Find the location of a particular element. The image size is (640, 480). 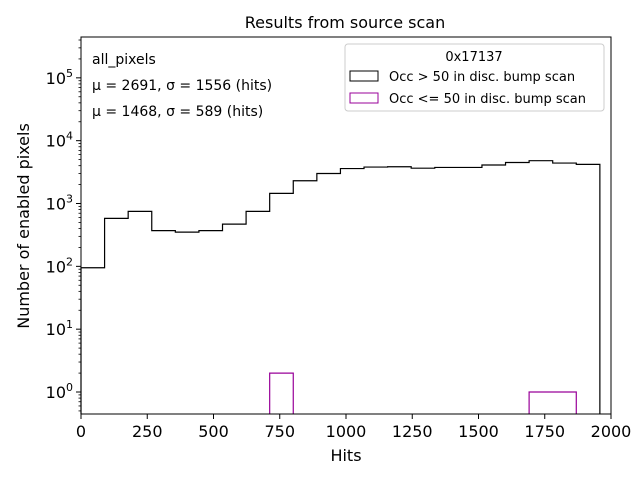

x-tick-label: 500 is located at coordinates (213, 431).